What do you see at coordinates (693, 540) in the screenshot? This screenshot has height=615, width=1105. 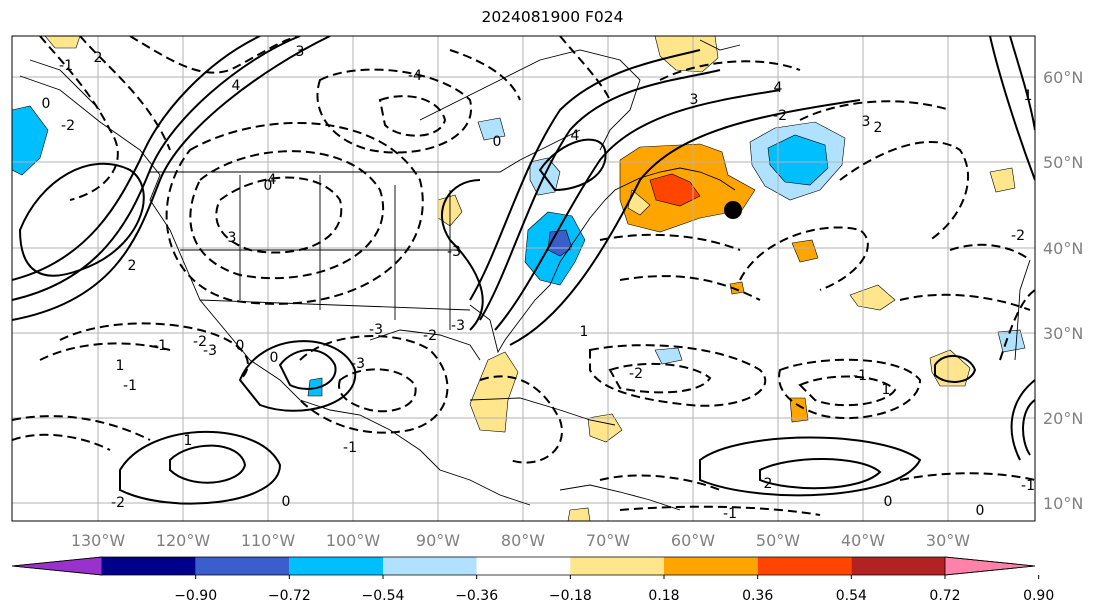 I see `lon-label: 60°W` at bounding box center [693, 540].